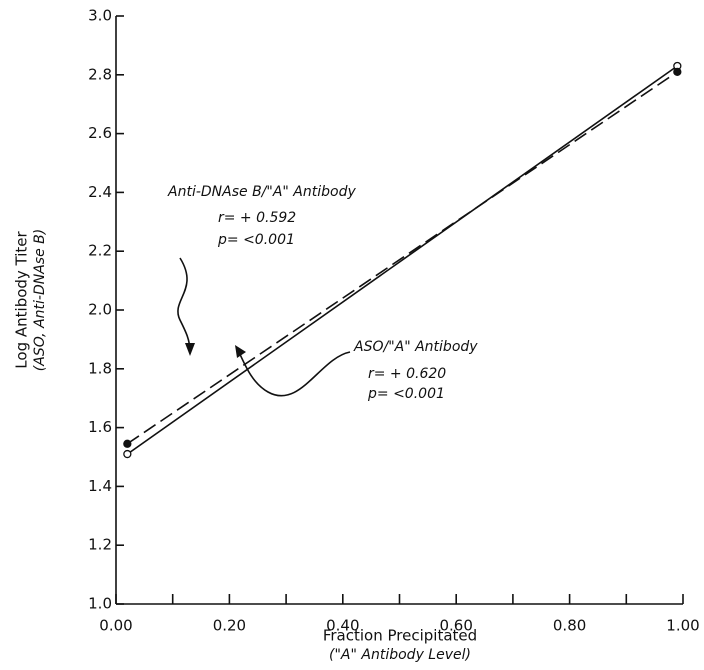 The image size is (704, 670). Describe the element at coordinates (100, 604) in the screenshot. I see `y-tick-label: 1.0` at that location.